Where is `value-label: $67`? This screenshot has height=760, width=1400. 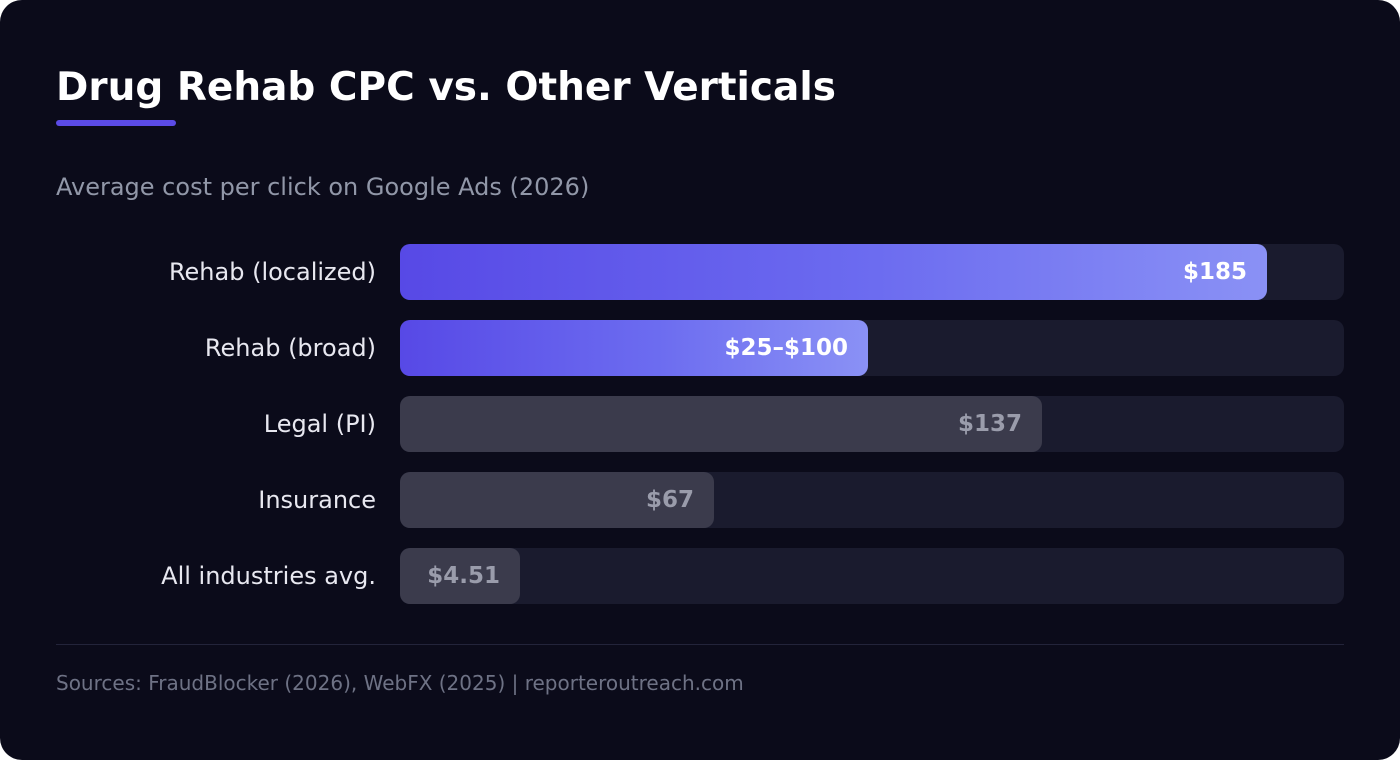
value-label: $67 is located at coordinates (669, 500).